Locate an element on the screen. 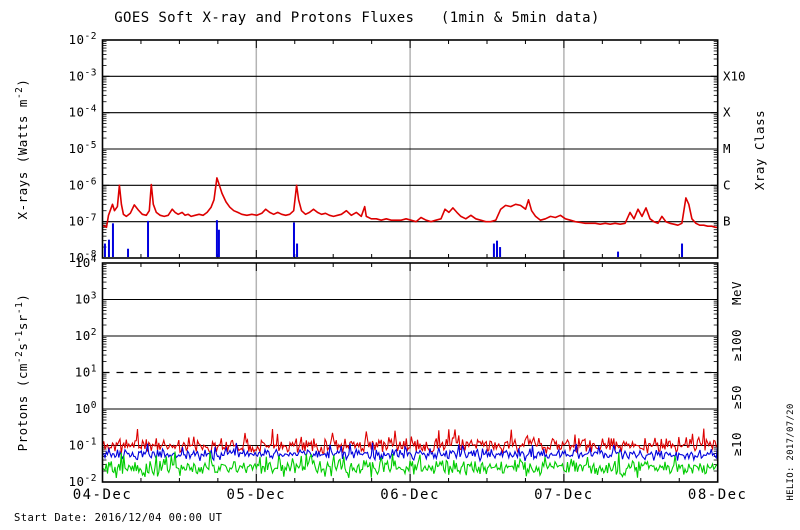 The width and height of the screenshot is (800, 530). y-tick-label: 104 is located at coordinates (86, 262).